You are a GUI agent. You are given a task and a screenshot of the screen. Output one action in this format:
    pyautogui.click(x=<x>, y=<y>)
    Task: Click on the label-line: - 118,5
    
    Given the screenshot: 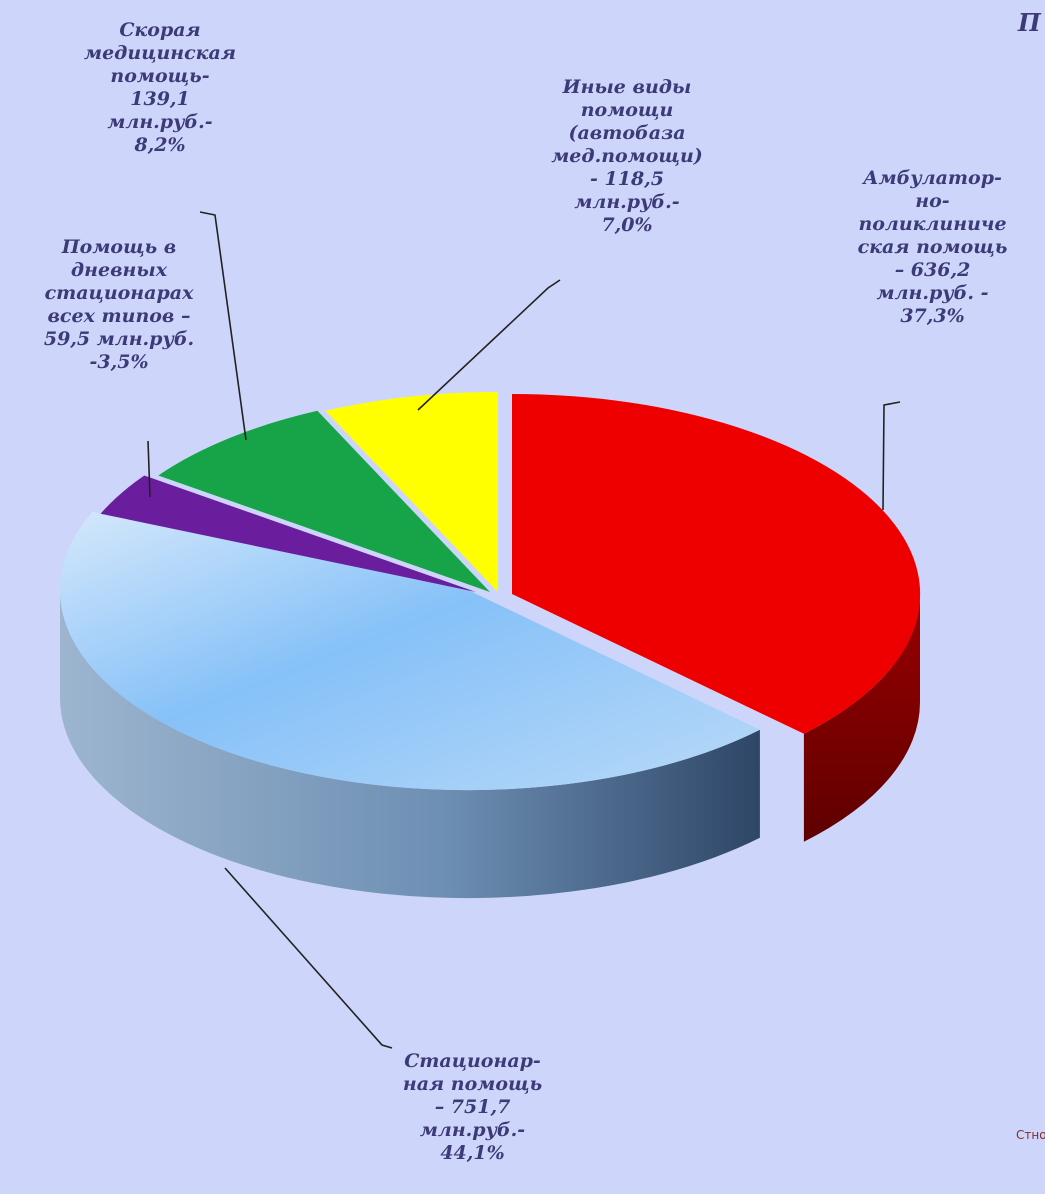 What is the action you would take?
    pyautogui.click(x=627, y=179)
    